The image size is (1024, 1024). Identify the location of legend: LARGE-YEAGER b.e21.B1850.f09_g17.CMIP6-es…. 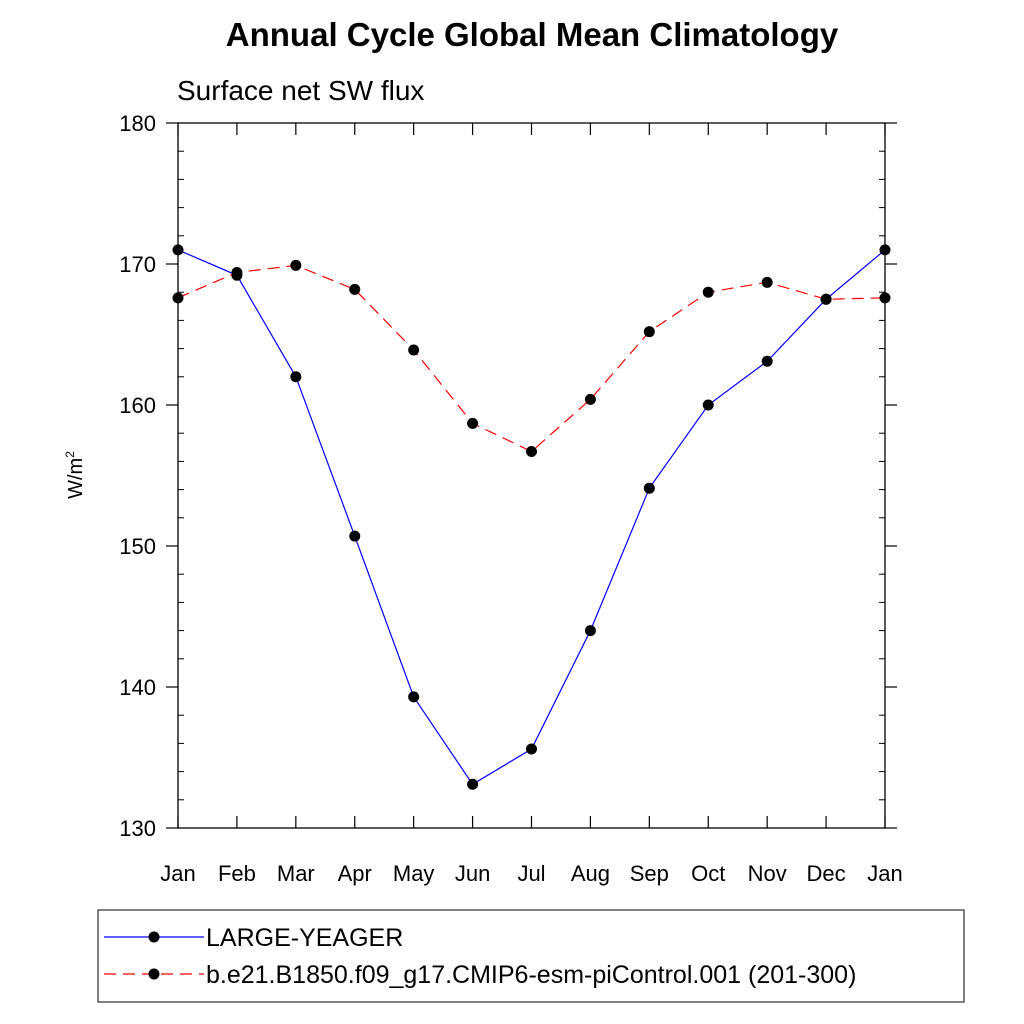
(480, 956).